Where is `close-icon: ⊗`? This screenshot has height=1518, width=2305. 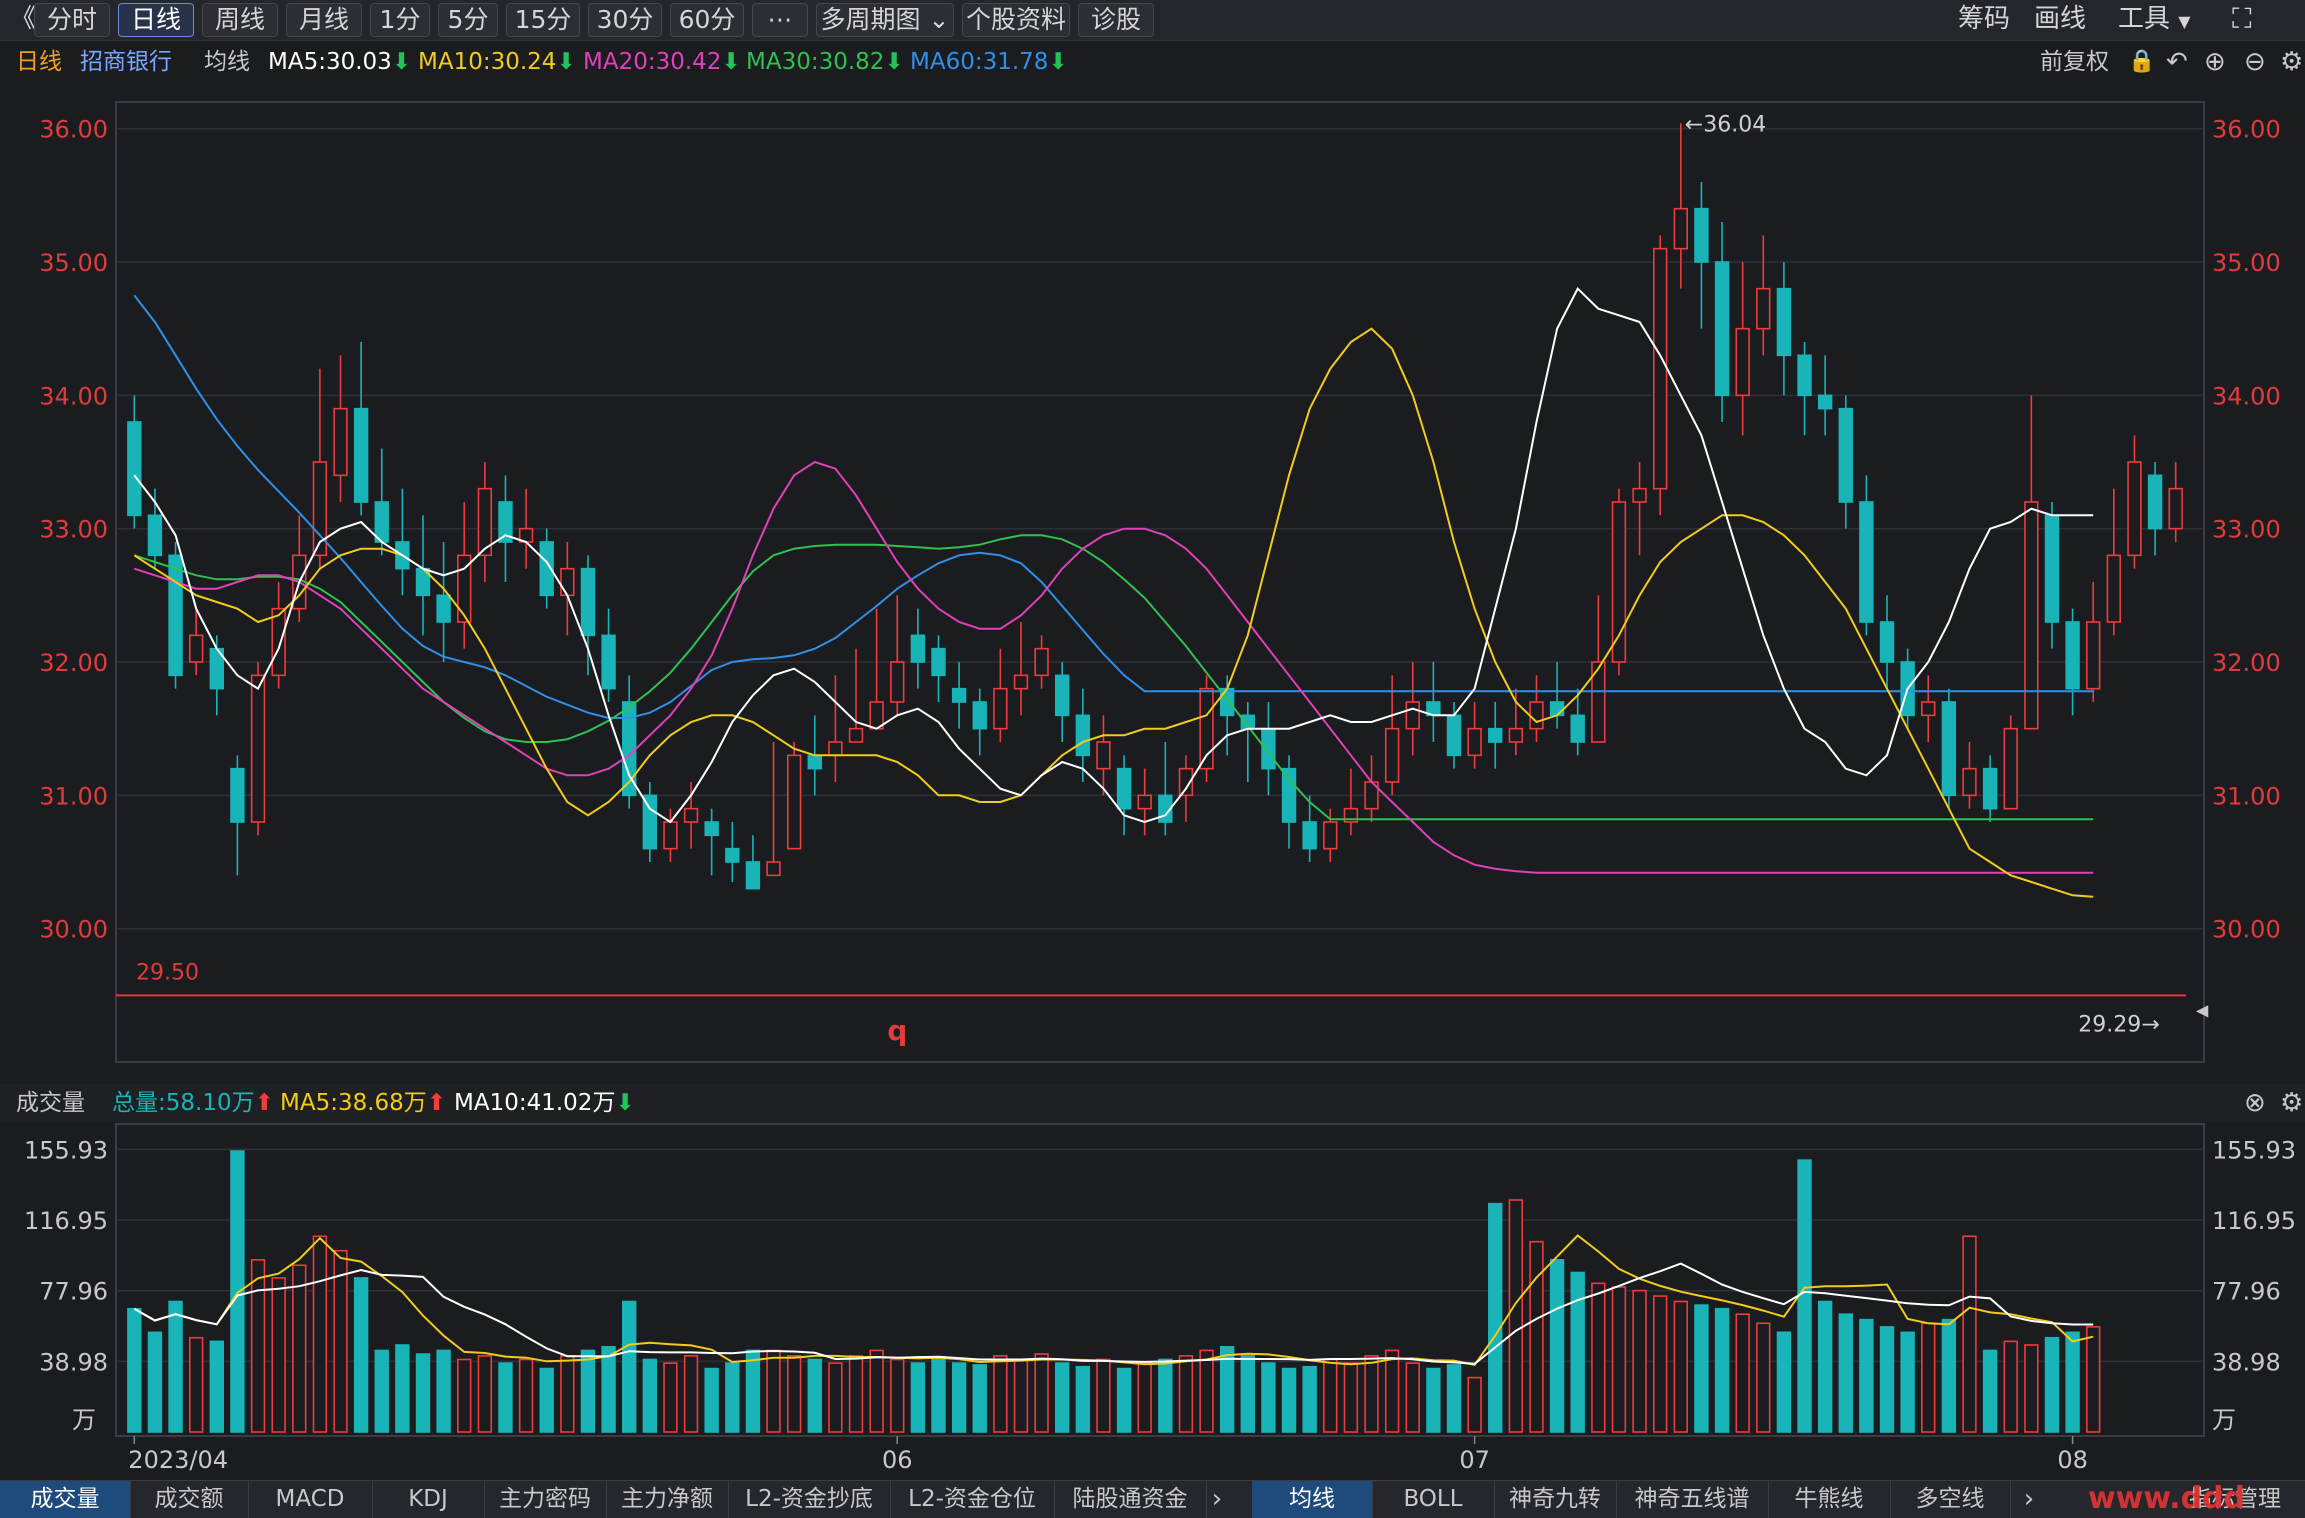
close-icon: ⊗ is located at coordinates (2255, 1103).